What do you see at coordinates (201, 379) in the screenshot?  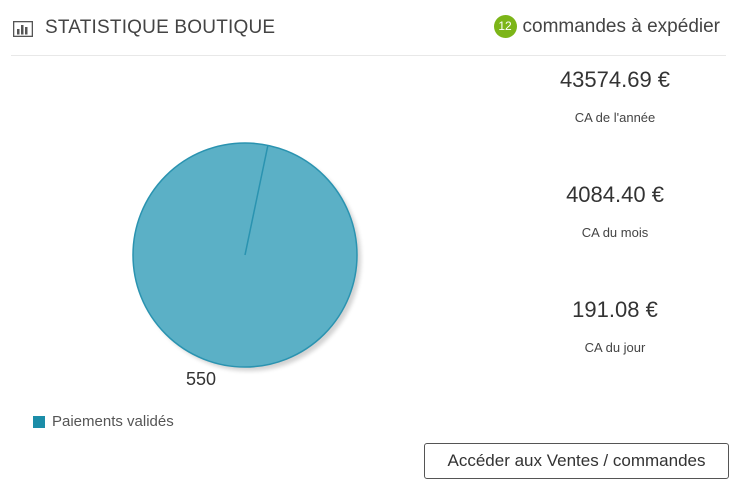 I see `pie-data-label: 550` at bounding box center [201, 379].